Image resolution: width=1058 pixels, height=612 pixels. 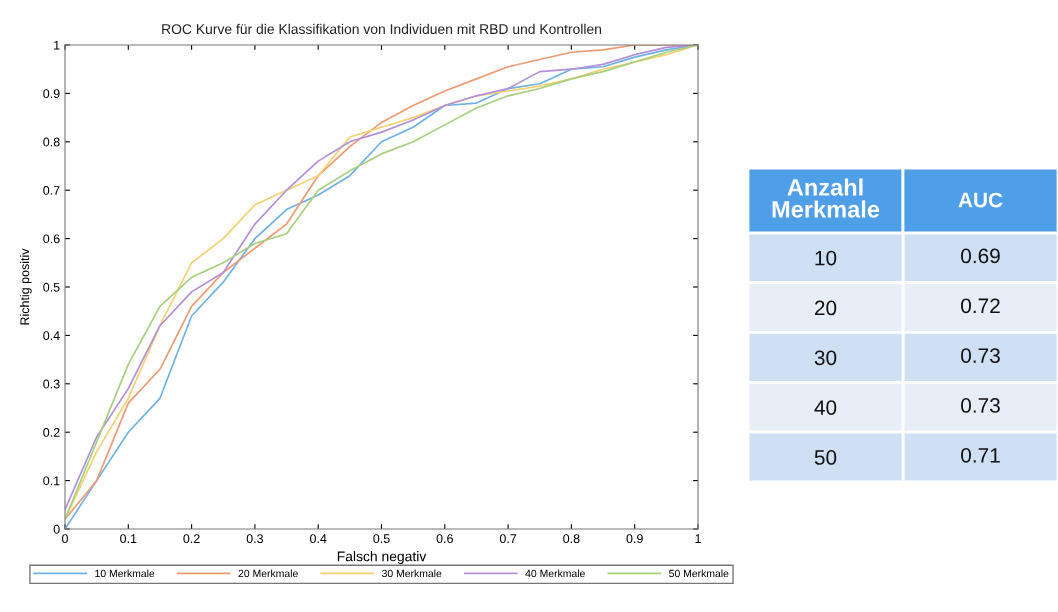 What do you see at coordinates (125, 573) in the screenshot?
I see `legend-label: 10 Merkmale` at bounding box center [125, 573].